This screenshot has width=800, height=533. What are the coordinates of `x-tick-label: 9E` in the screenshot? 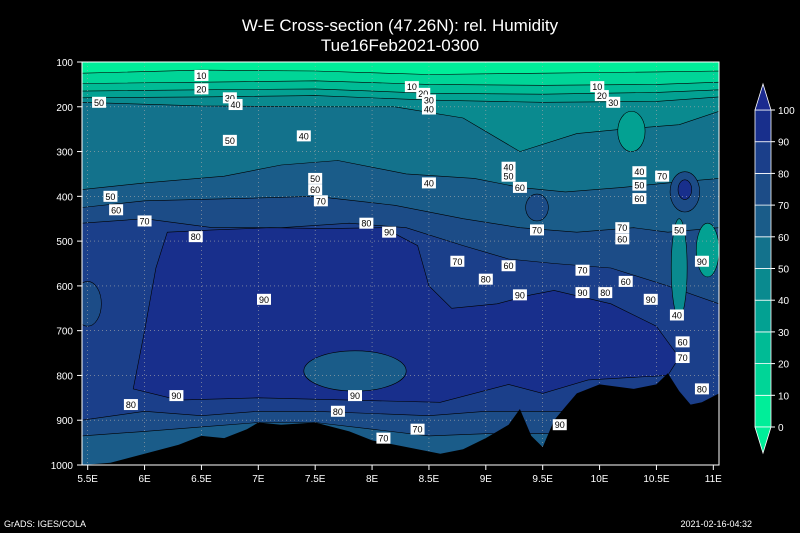 It's located at (486, 479).